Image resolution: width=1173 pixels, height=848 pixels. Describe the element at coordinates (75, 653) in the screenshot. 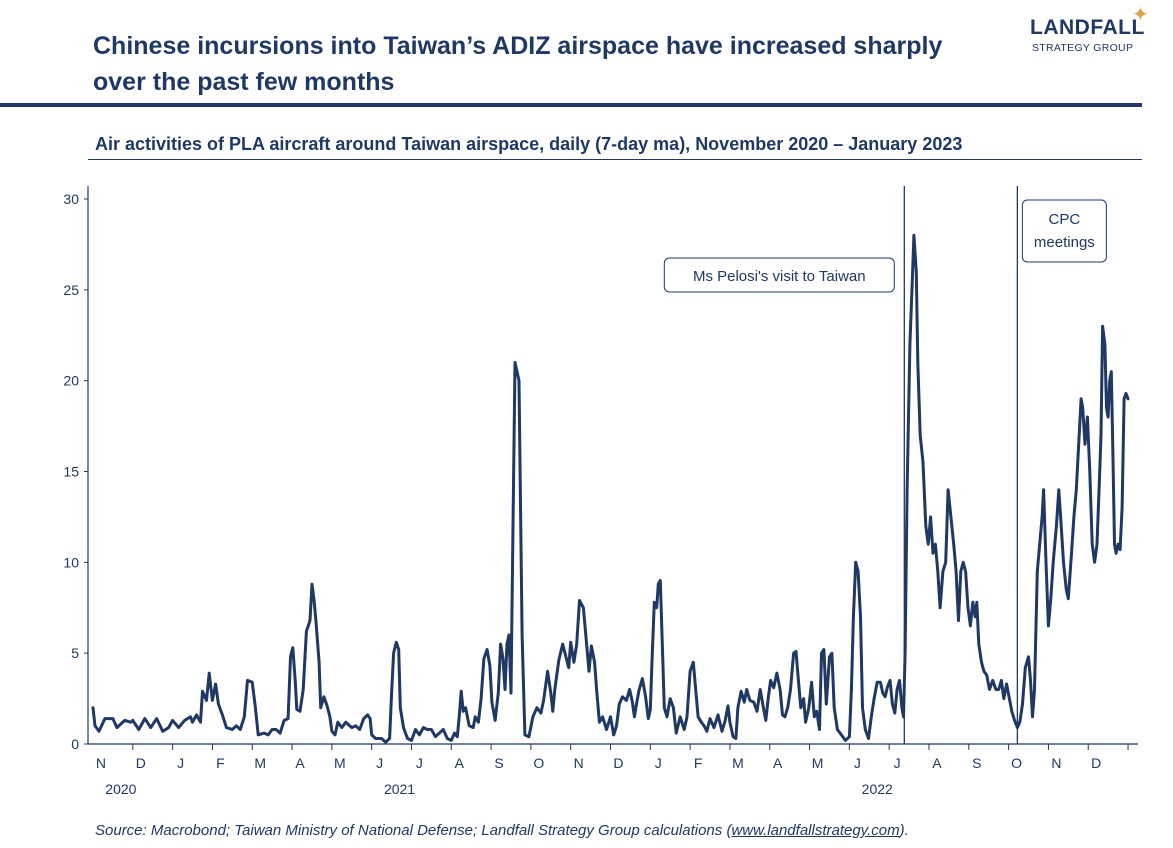

I see `y-tick-label: 5` at that location.